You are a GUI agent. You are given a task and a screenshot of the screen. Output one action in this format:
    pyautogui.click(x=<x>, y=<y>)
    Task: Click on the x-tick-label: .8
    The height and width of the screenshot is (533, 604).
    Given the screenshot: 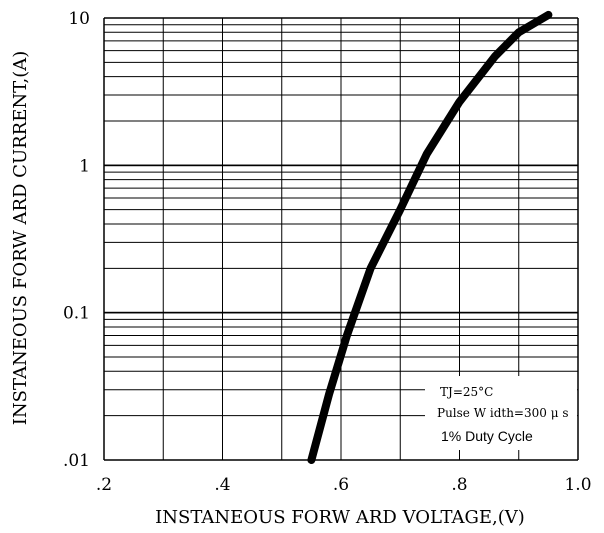 What is the action you would take?
    pyautogui.click(x=459, y=485)
    